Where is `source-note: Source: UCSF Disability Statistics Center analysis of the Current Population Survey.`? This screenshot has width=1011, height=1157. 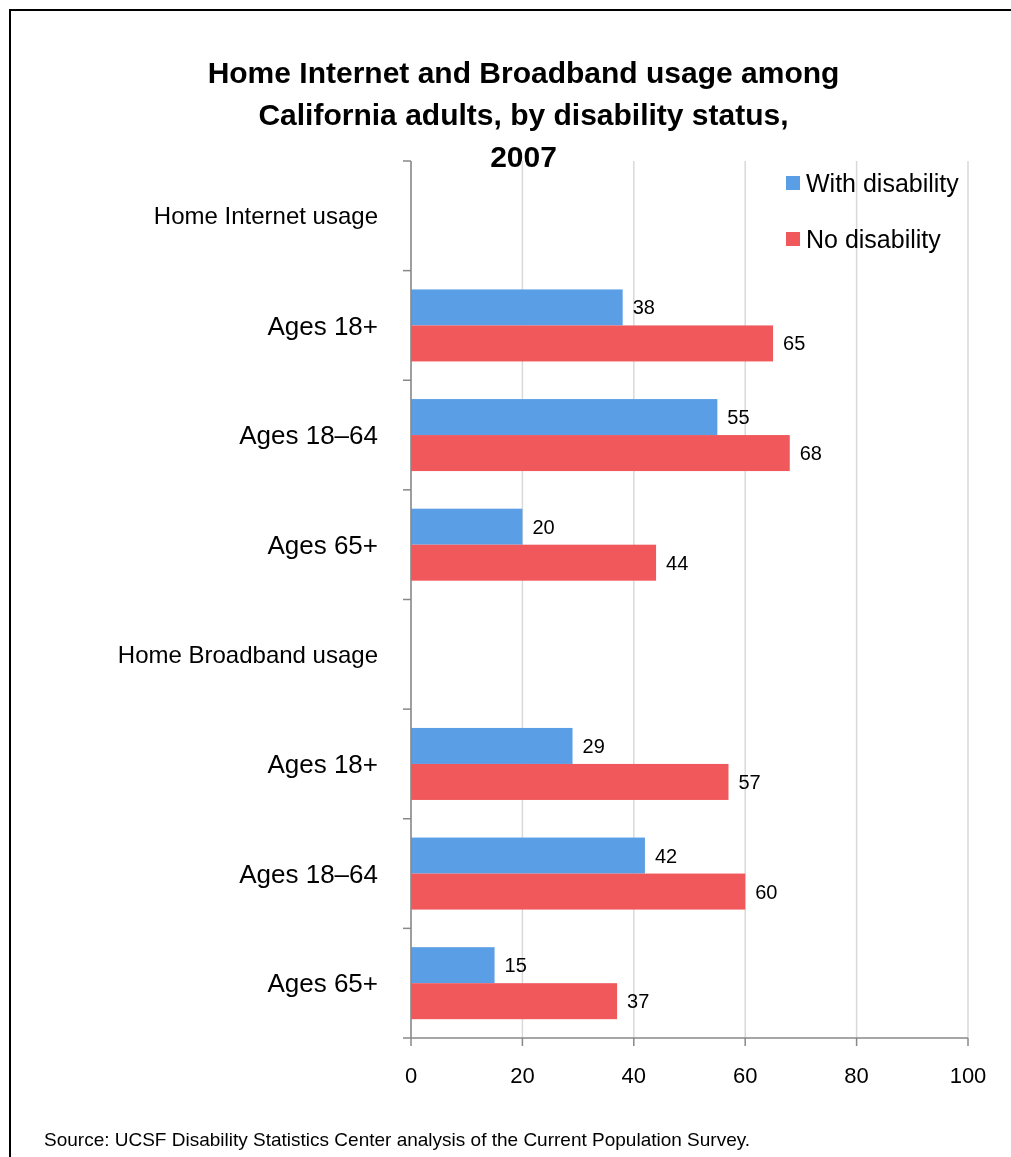 source-note: Source: UCSF Disability Statistics Center analysis of the Current Population Survey. is located at coordinates (397, 1139).